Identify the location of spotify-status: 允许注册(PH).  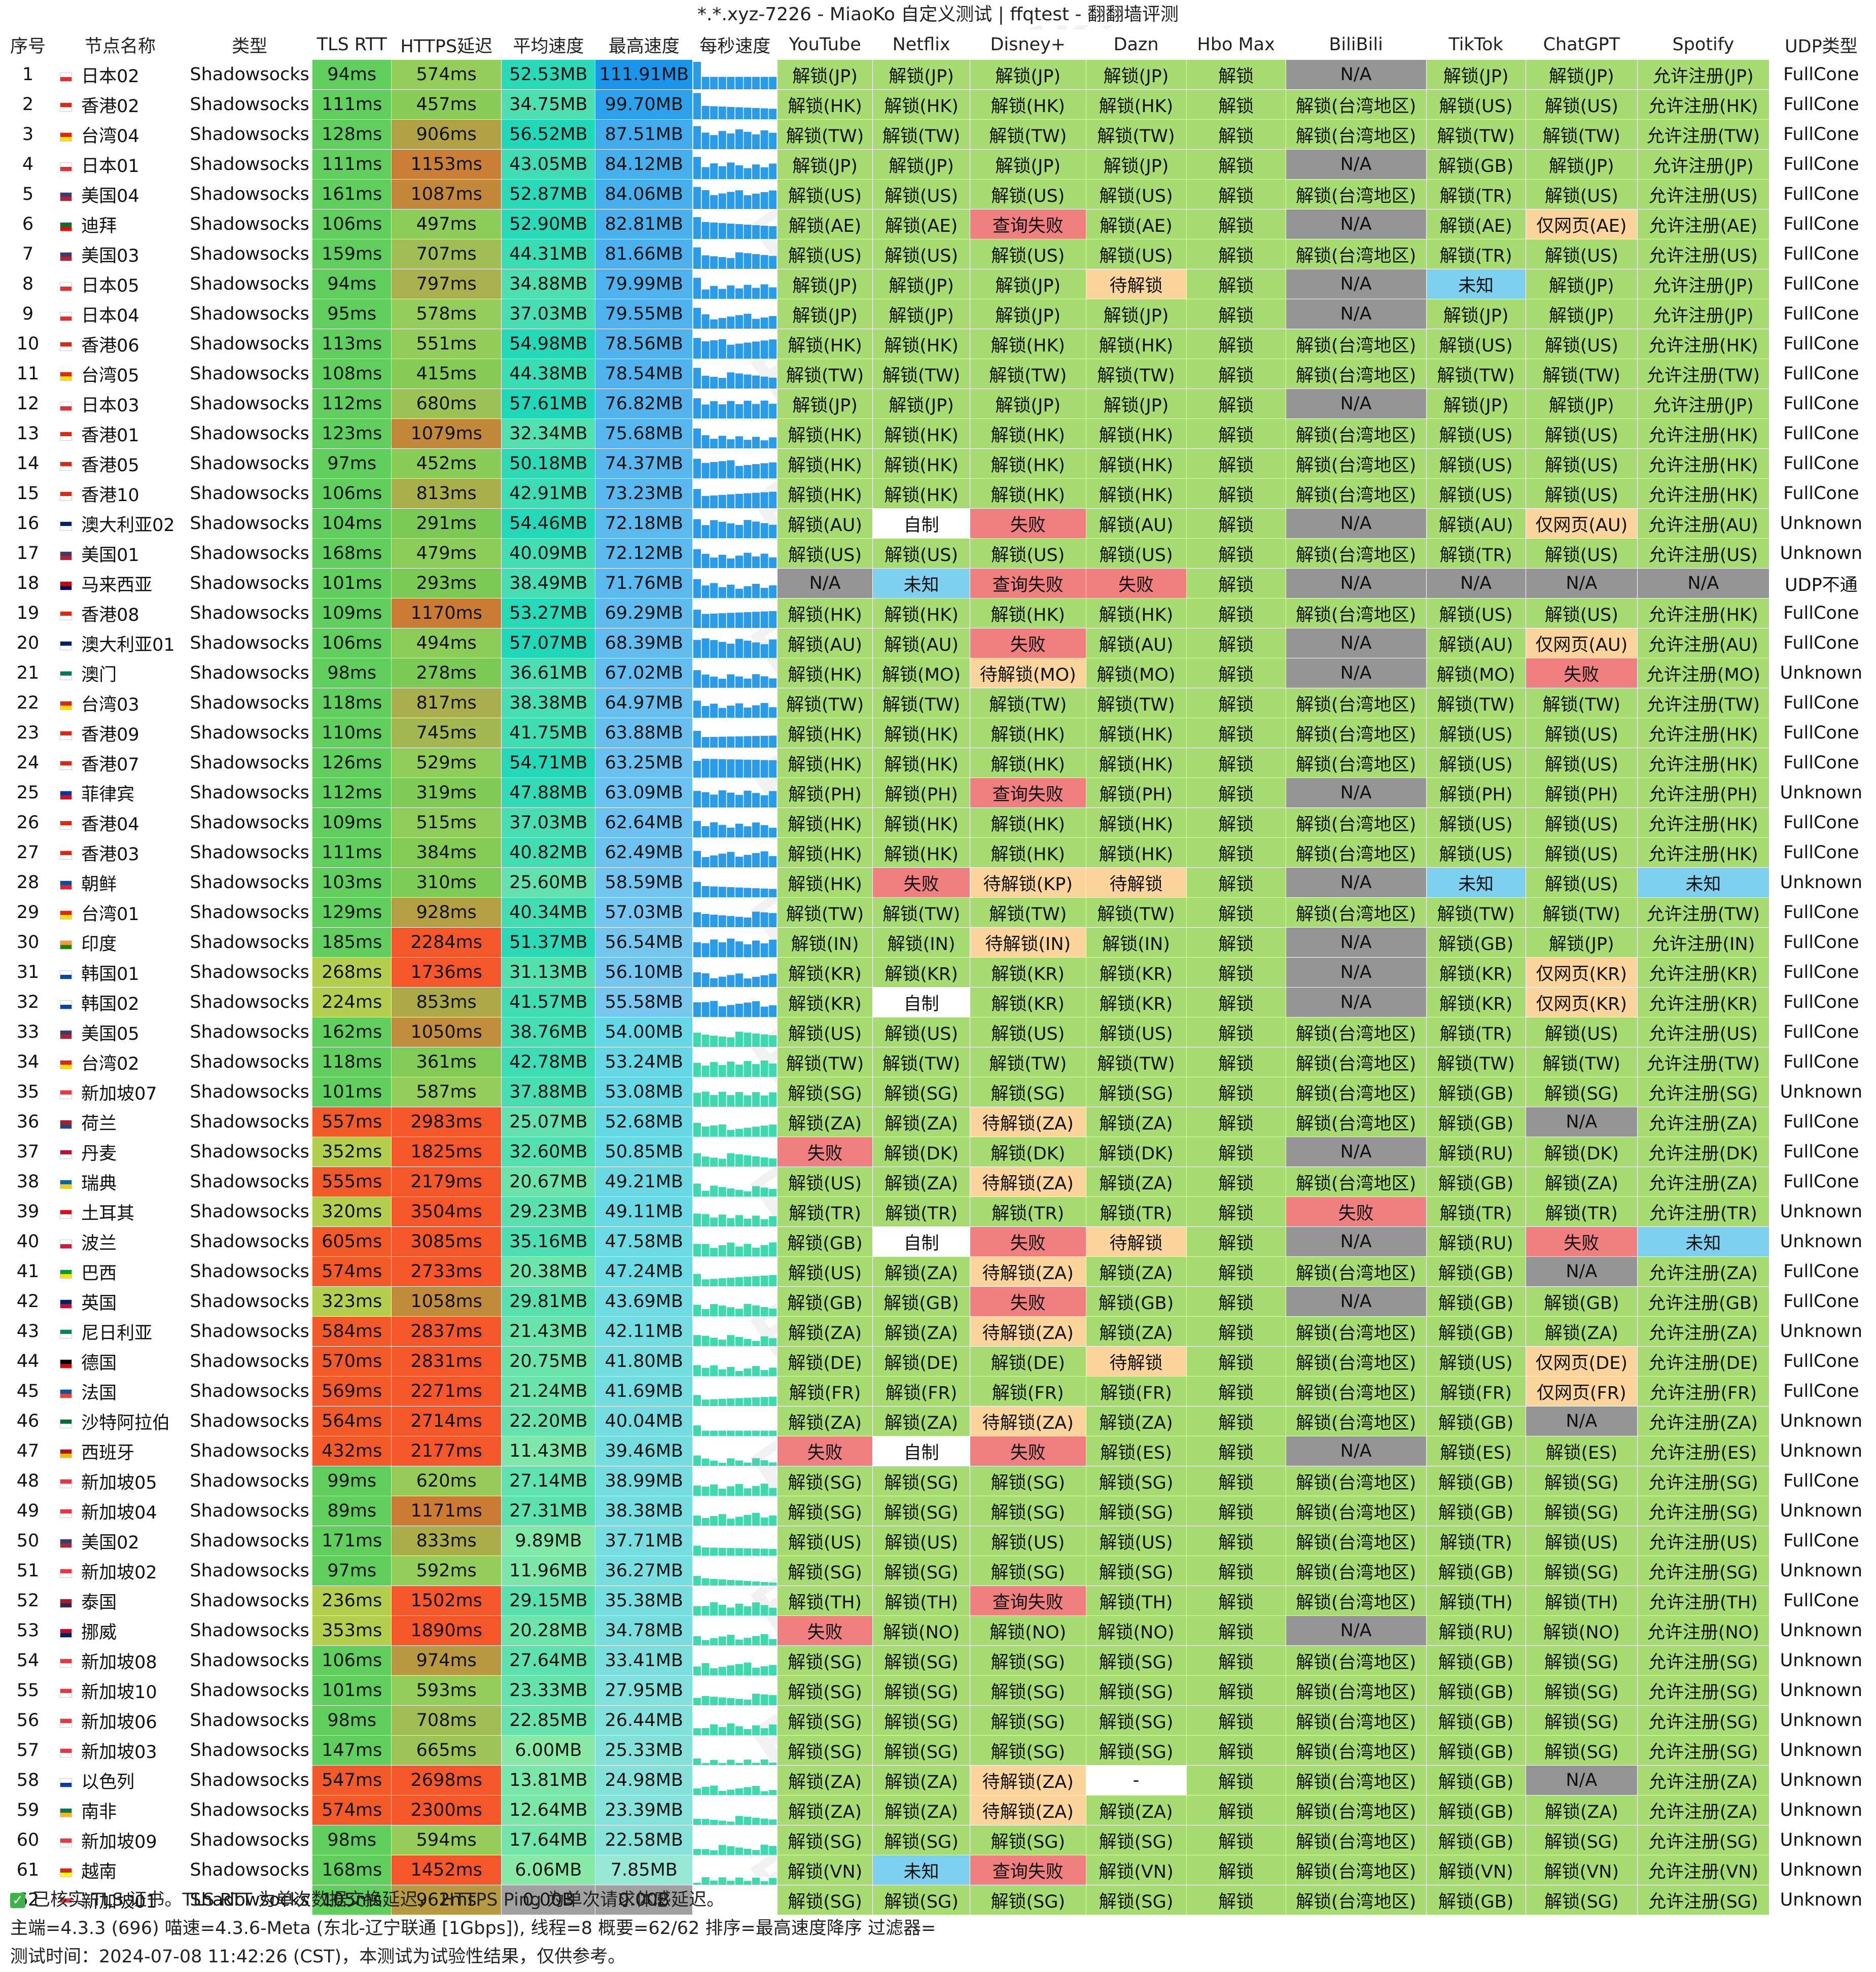
(1703, 793).